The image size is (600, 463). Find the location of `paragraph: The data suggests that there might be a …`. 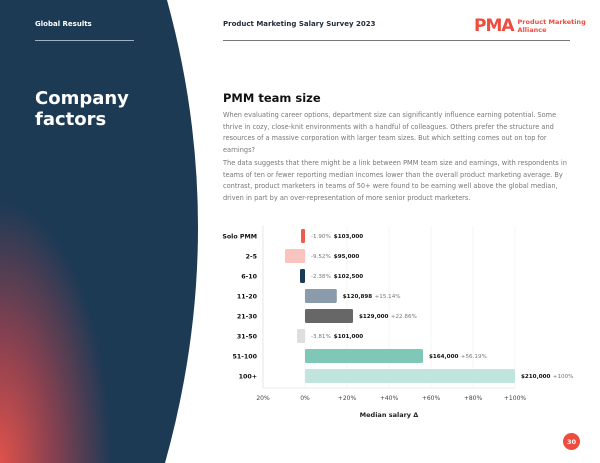

paragraph: The data suggests that there might be a … is located at coordinates (395, 180).